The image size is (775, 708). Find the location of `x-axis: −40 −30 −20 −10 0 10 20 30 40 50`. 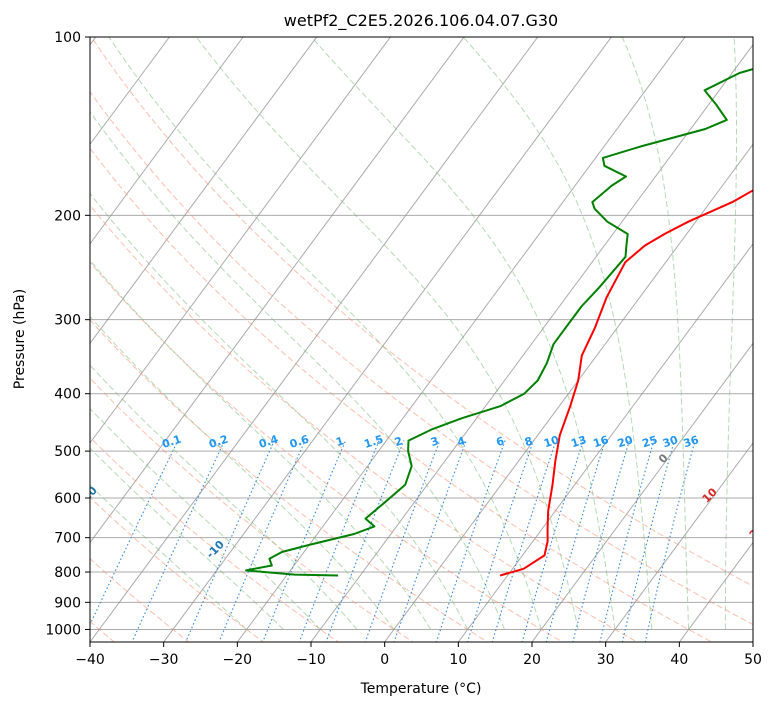

x-axis: −40 −30 −20 −10 0 10 20 30 40 50 is located at coordinates (418, 655).